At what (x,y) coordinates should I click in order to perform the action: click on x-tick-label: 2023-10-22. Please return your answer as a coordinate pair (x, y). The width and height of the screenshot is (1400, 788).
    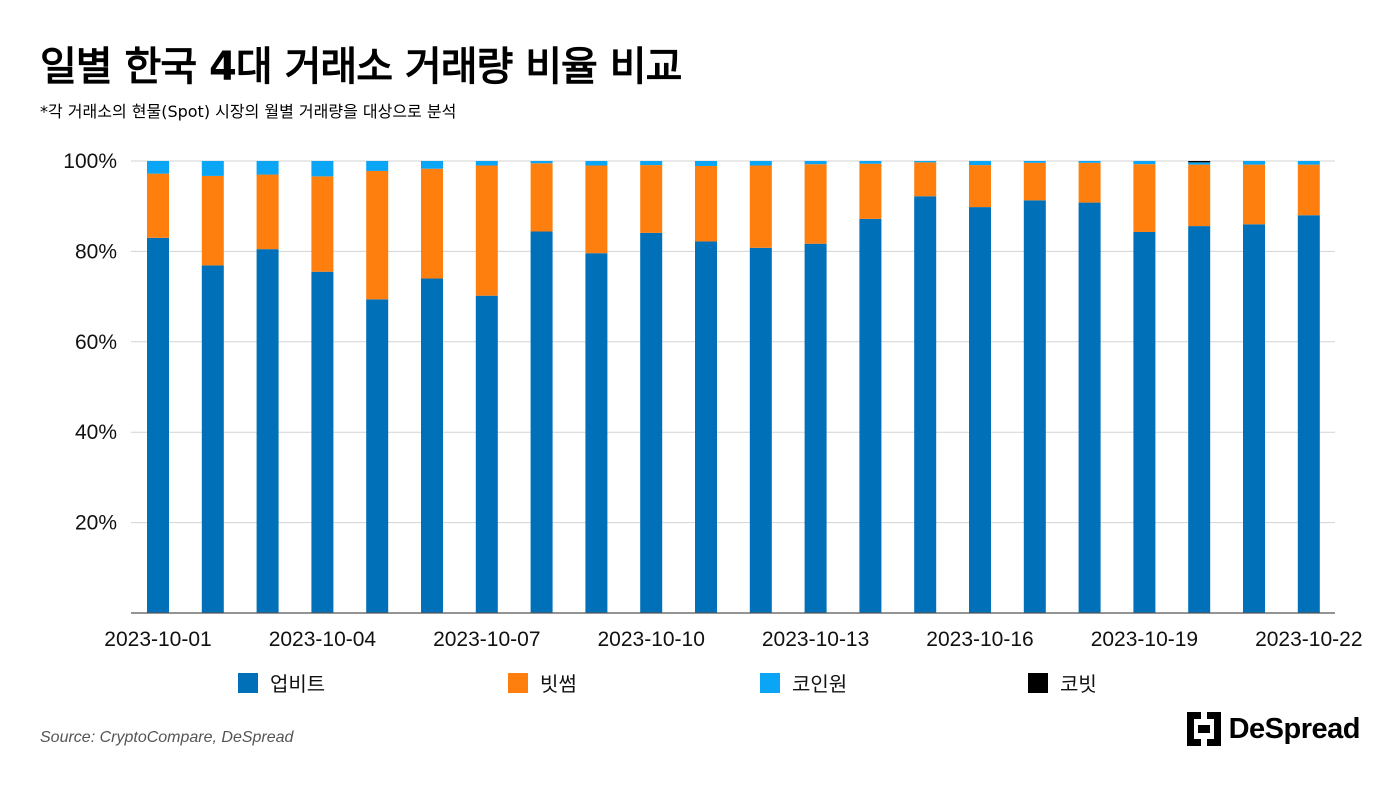
    Looking at the image, I should click on (1308, 639).